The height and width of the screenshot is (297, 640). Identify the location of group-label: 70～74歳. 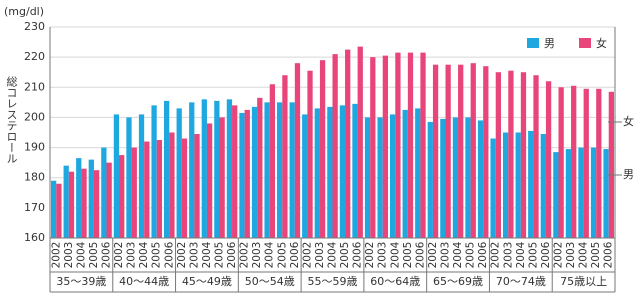
(521, 281).